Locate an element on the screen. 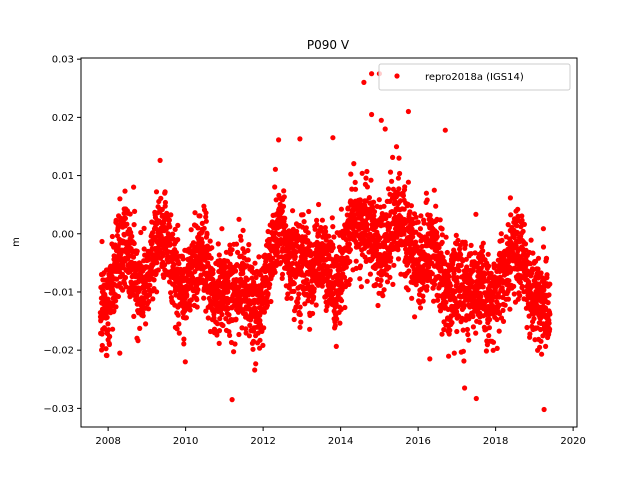  y-tick-label: 0.00 is located at coordinates (63, 234).